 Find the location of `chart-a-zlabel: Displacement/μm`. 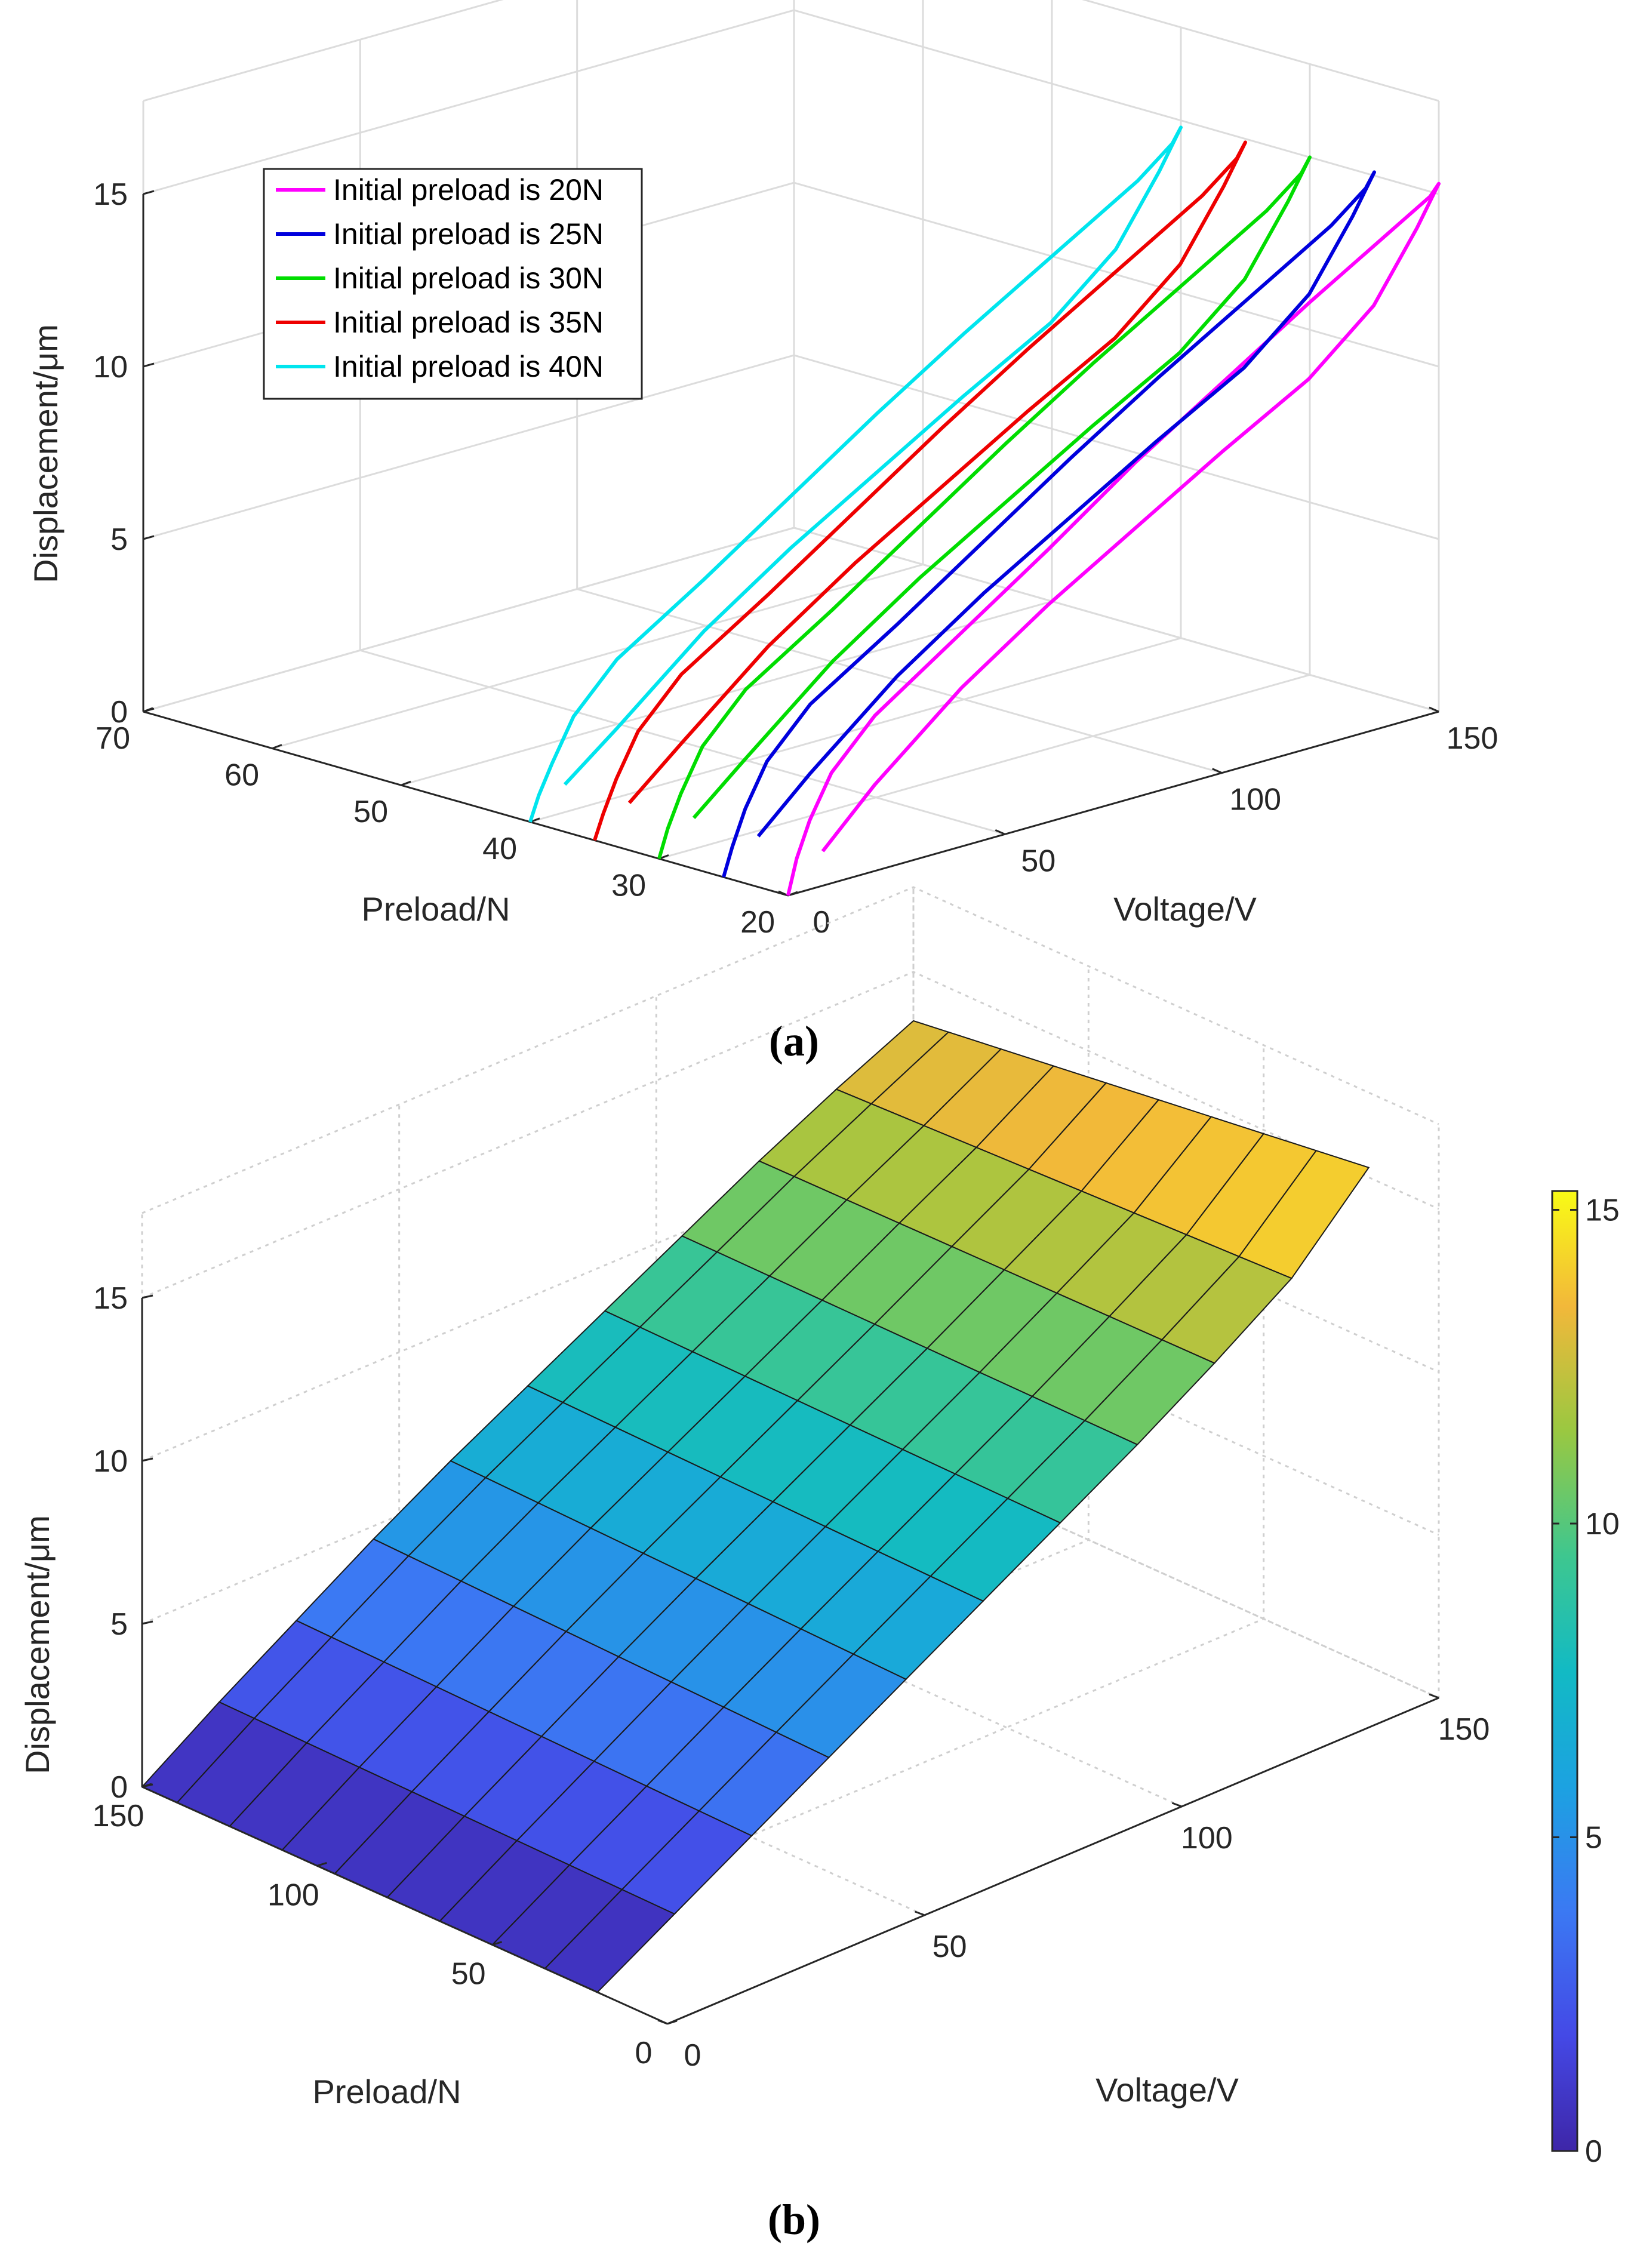

chart-a-zlabel: Displacement/μm is located at coordinates (45, 453).